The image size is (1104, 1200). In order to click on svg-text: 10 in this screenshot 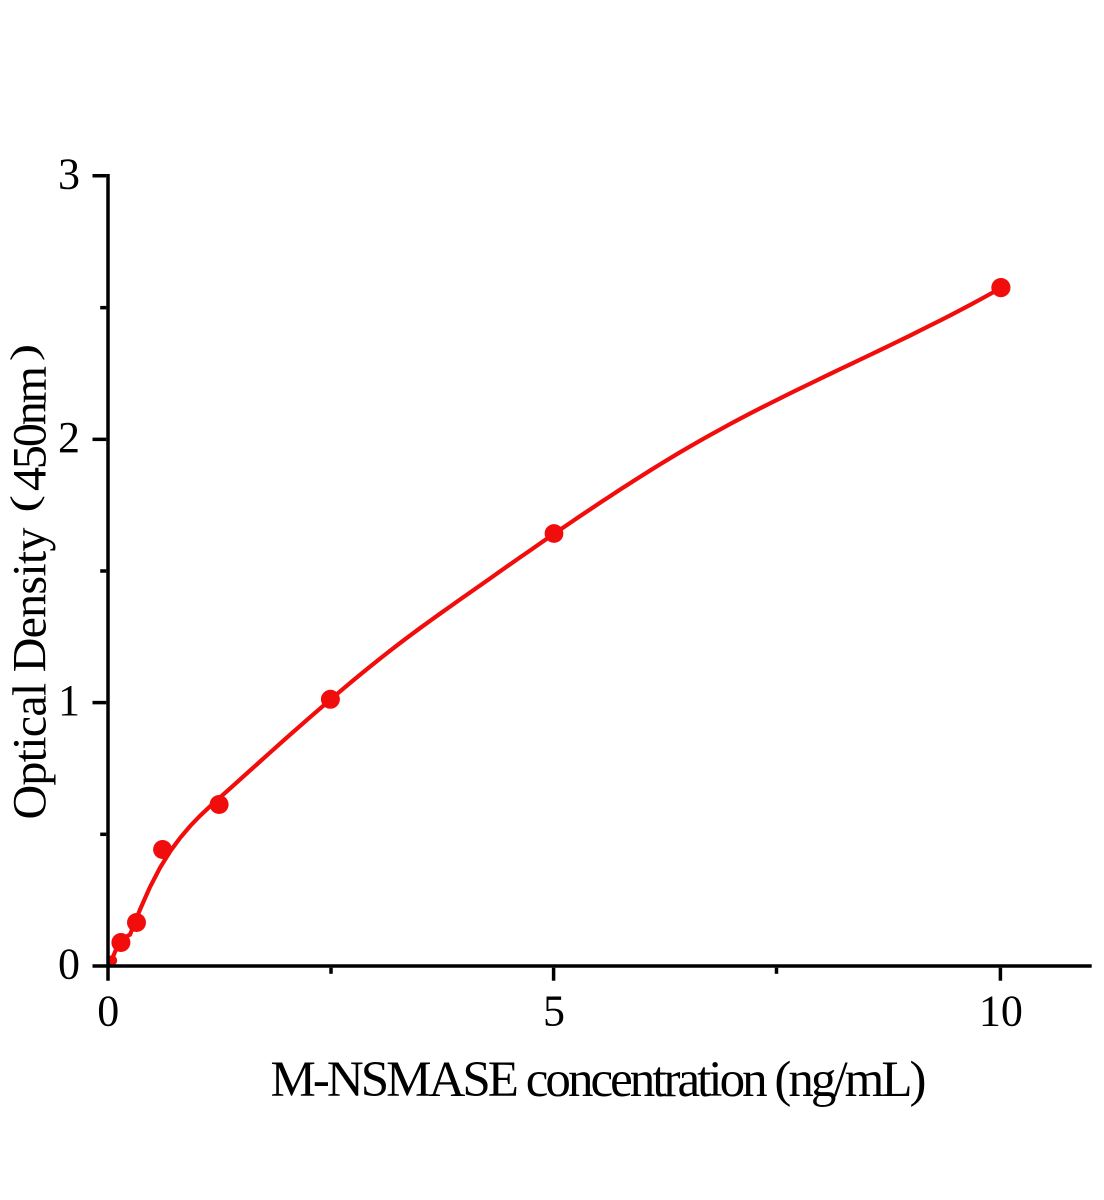, I will do `click(1001, 1010)`.